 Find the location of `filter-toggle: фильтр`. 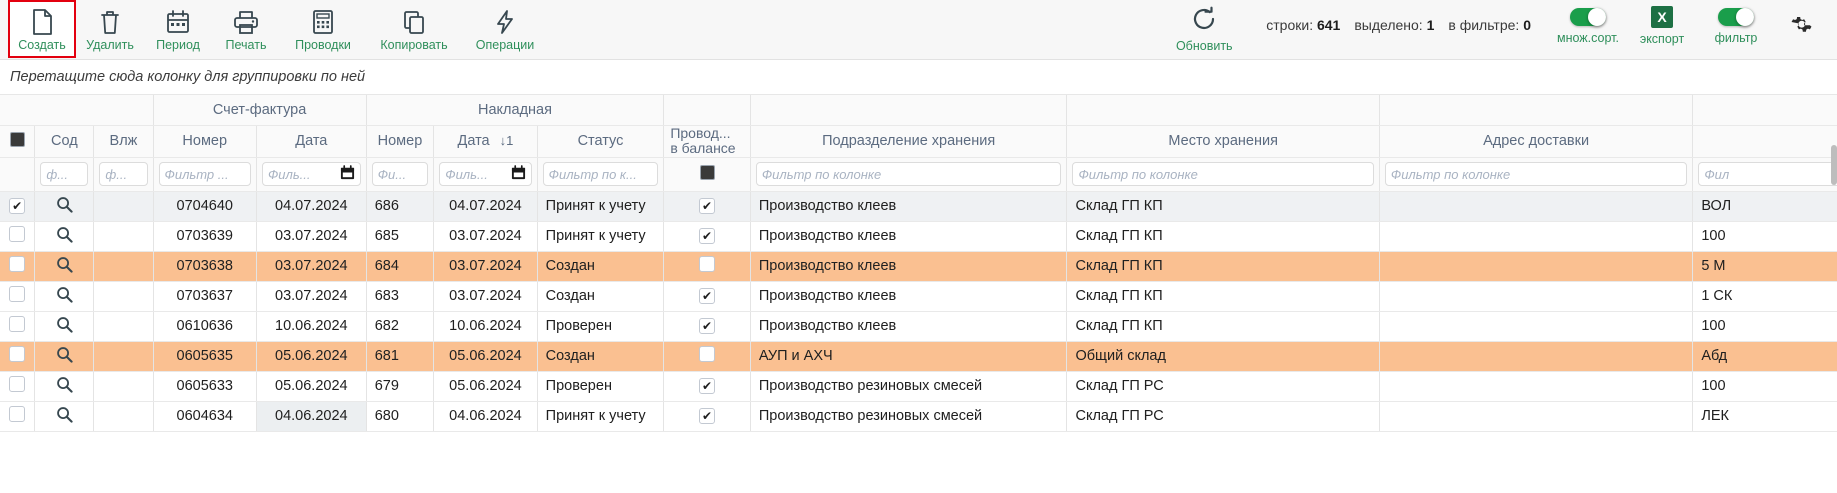

filter-toggle: фильтр is located at coordinates (1736, 29).